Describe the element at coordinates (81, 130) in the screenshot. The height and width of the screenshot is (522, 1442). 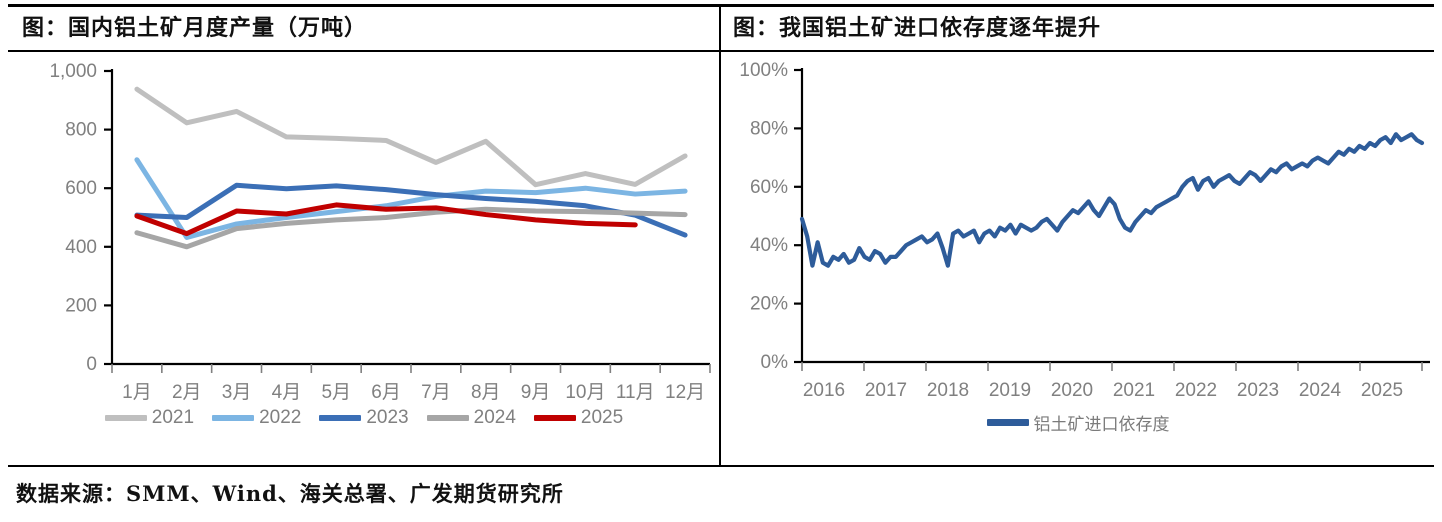
I see `left-ytick-label: 800` at that location.